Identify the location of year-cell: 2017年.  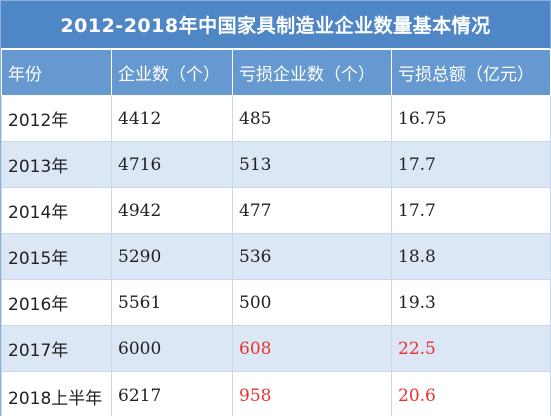
(56, 348).